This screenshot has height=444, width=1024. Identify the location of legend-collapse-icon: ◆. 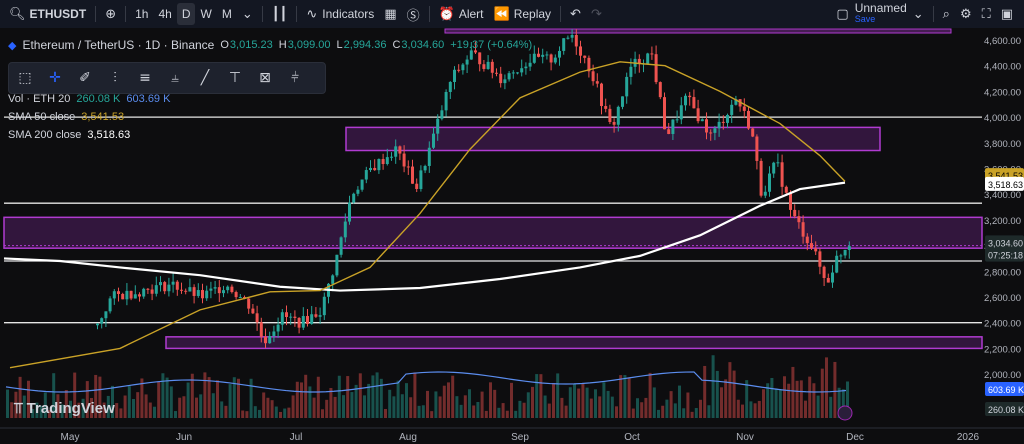
(12, 45).